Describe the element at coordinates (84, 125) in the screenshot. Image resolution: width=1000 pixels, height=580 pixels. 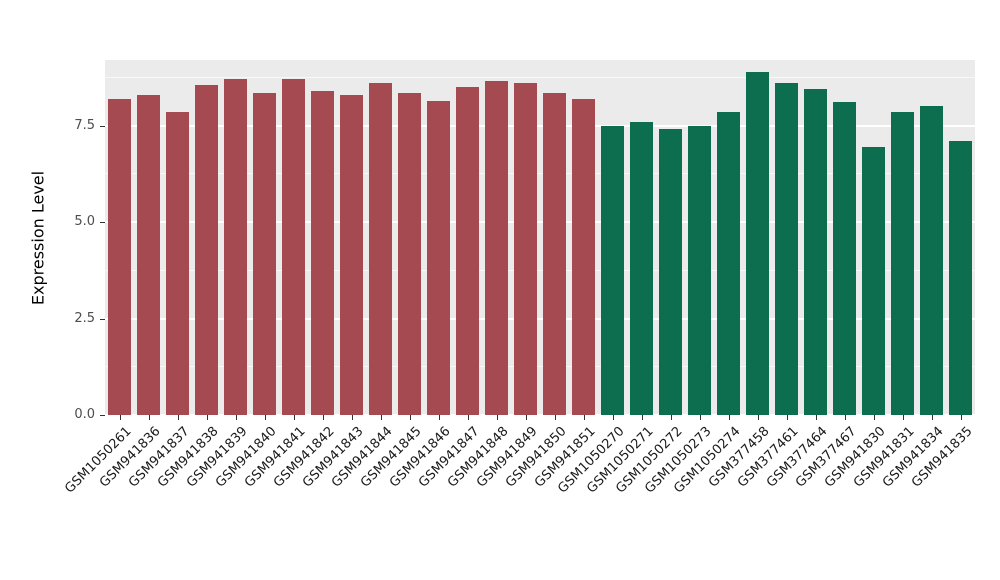
I see `y-tick-label: 7.5` at that location.